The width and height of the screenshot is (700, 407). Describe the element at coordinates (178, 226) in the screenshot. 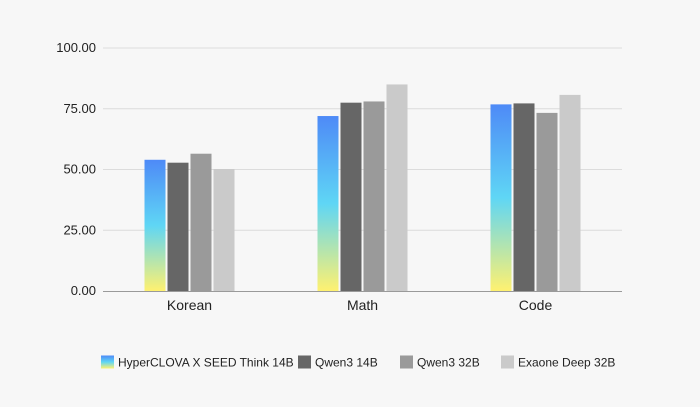

I see `bar-qwen3-14b-korean` at that location.